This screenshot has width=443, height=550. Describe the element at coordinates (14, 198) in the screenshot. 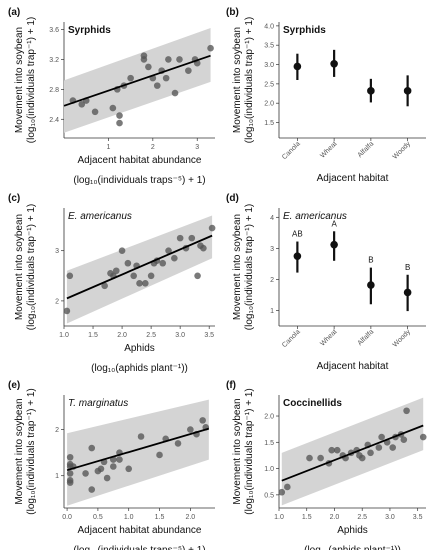

I see `panel-label: (c)` at that location.